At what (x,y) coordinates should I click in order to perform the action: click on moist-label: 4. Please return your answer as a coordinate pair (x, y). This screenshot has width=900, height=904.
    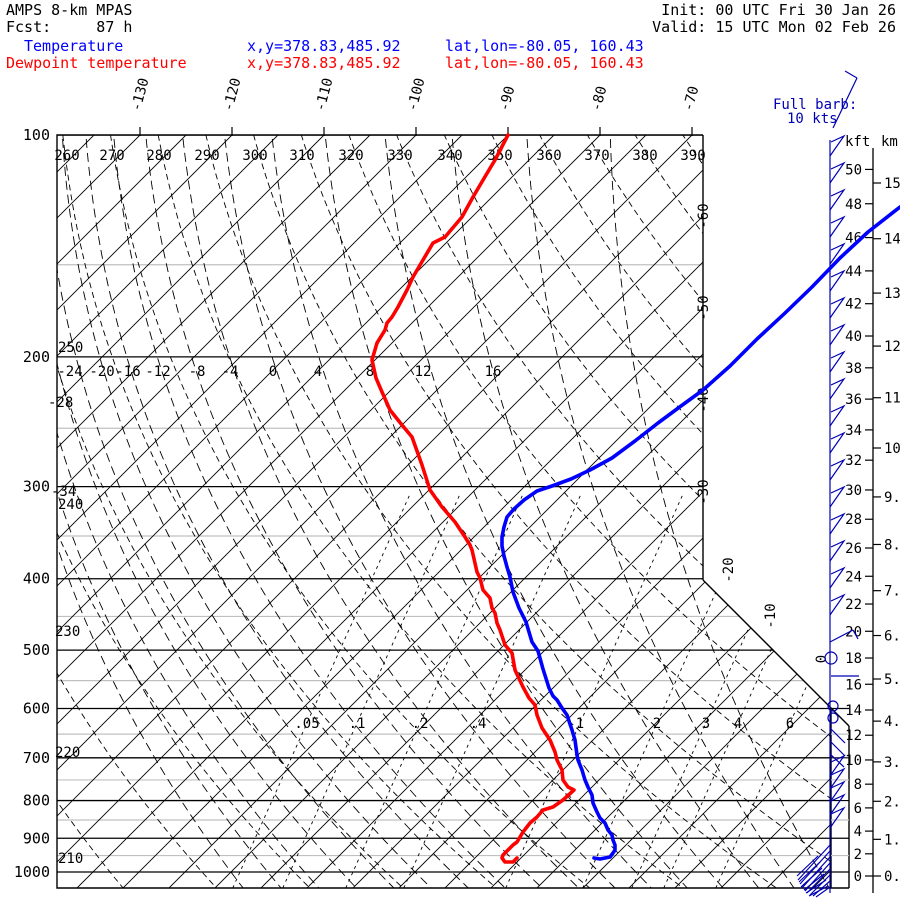
    Looking at the image, I should click on (318, 372).